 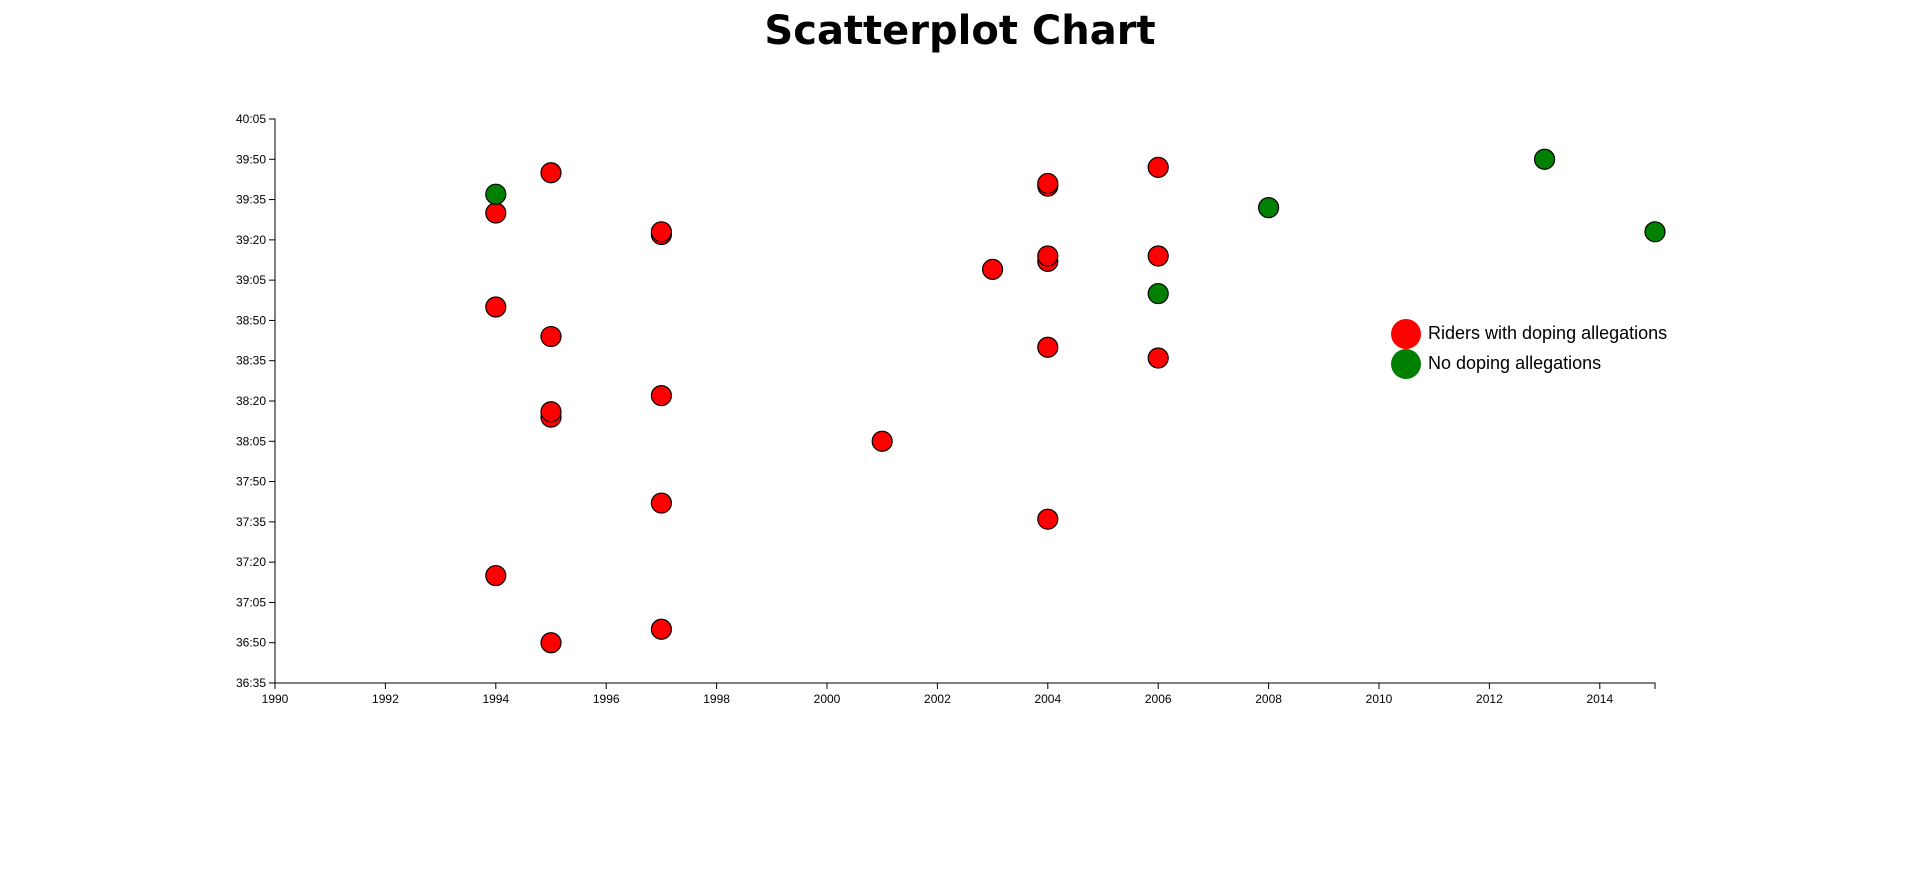 What do you see at coordinates (251, 240) in the screenshot?
I see `y-tick-label: 39:20` at bounding box center [251, 240].